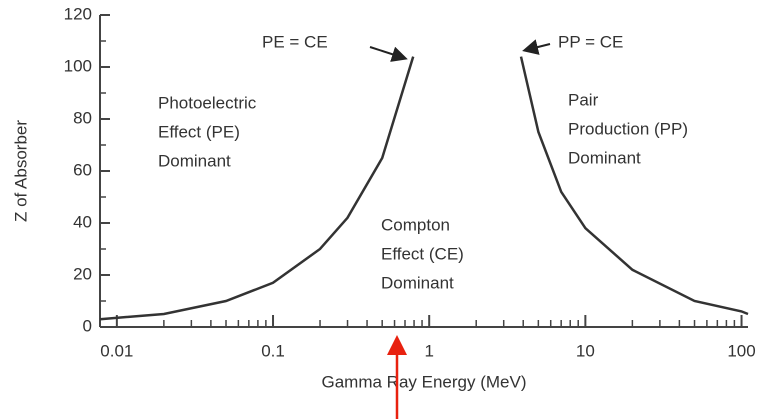 This screenshot has width=767, height=419. What do you see at coordinates (422, 253) in the screenshot?
I see `annotation: Effect (CE)` at bounding box center [422, 253].